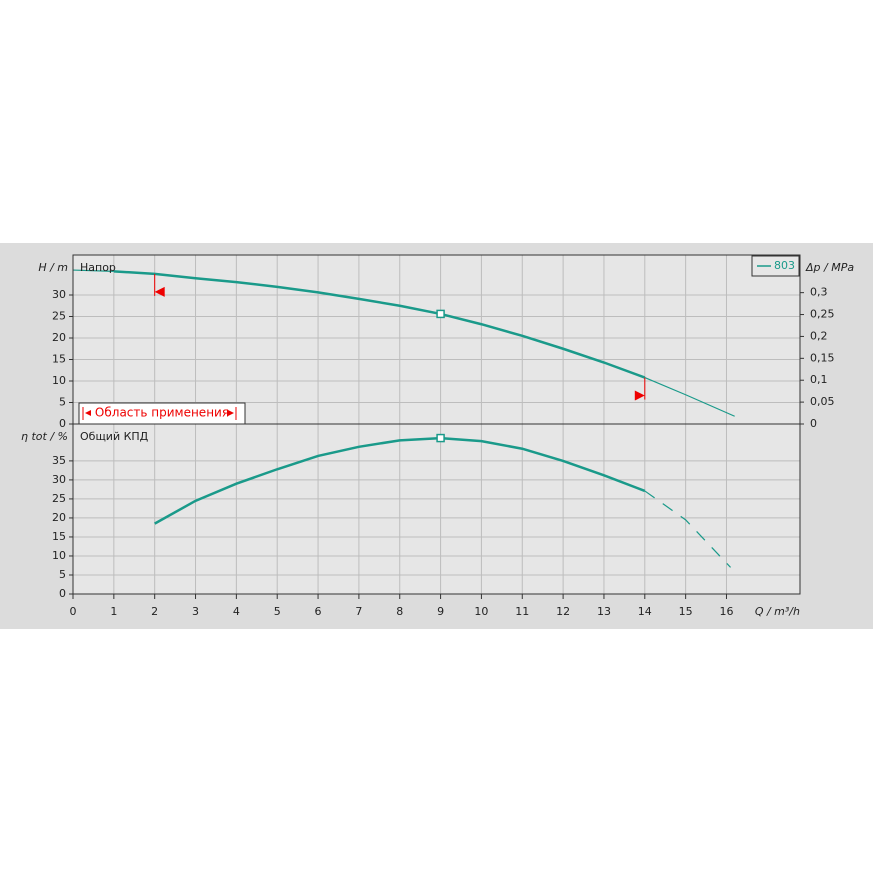 The image size is (873, 873). I want to click on y2-tick-label: 0,25, so click(822, 314).